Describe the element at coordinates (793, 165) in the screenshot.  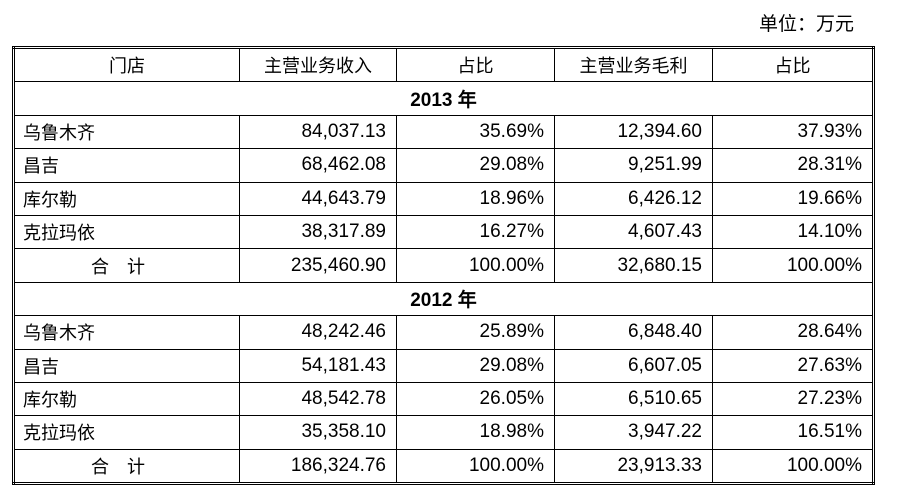
I see `profit-share-cell: 28.31%` at that location.